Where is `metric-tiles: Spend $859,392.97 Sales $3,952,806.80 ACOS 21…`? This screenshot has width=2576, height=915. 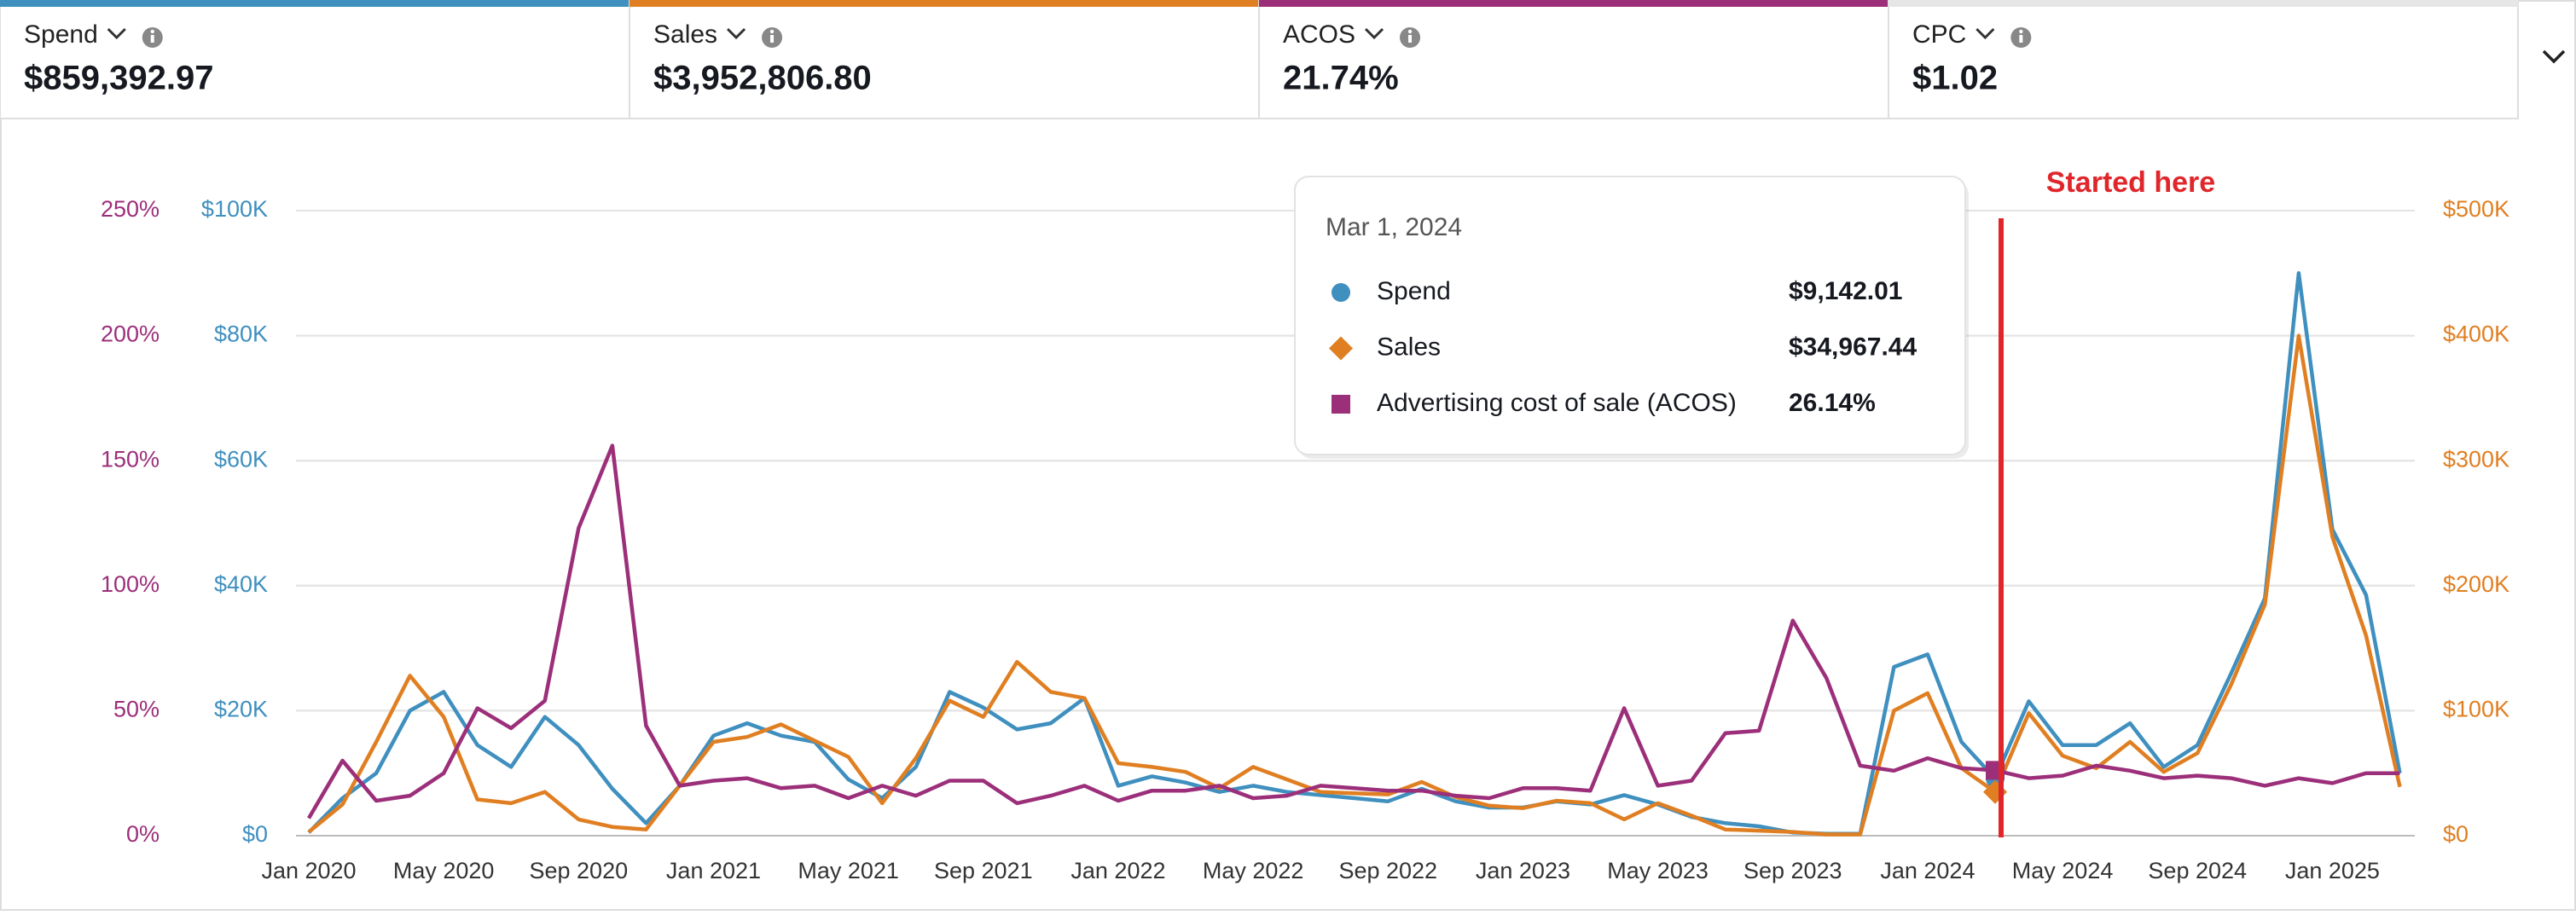
metric-tiles: Spend $859,392.97 Sales $3,952,806.80 ACOS 21… is located at coordinates (1259, 59).